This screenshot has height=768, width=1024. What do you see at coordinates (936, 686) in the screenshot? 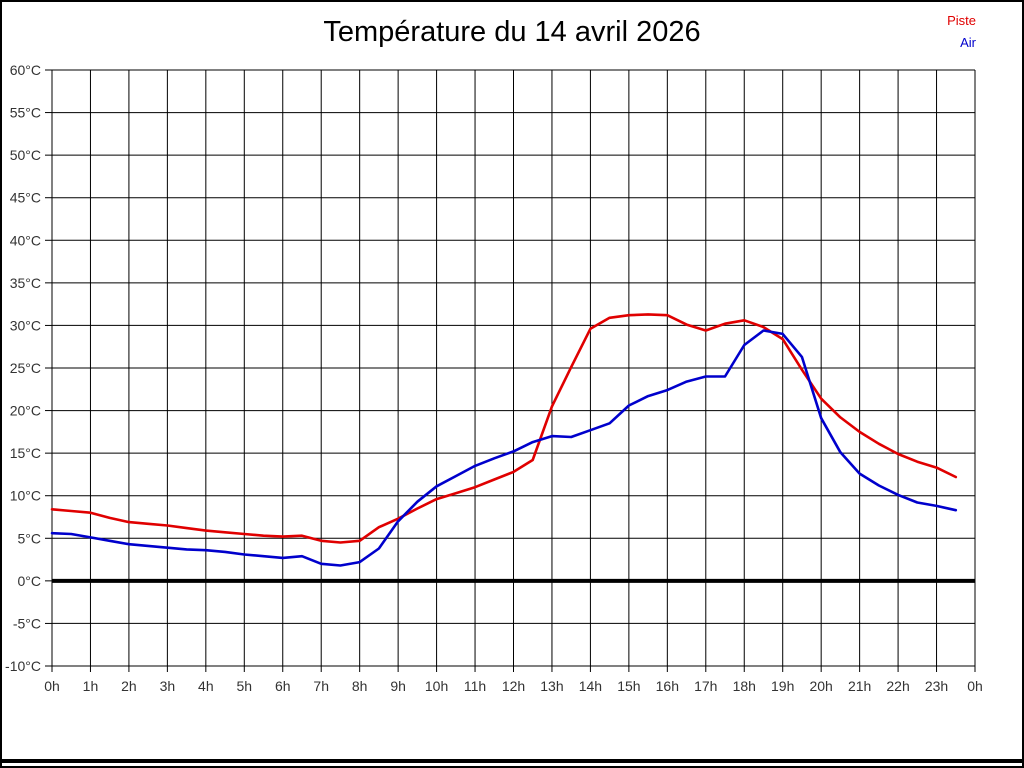
I see `svg-text: 23h` at bounding box center [936, 686].